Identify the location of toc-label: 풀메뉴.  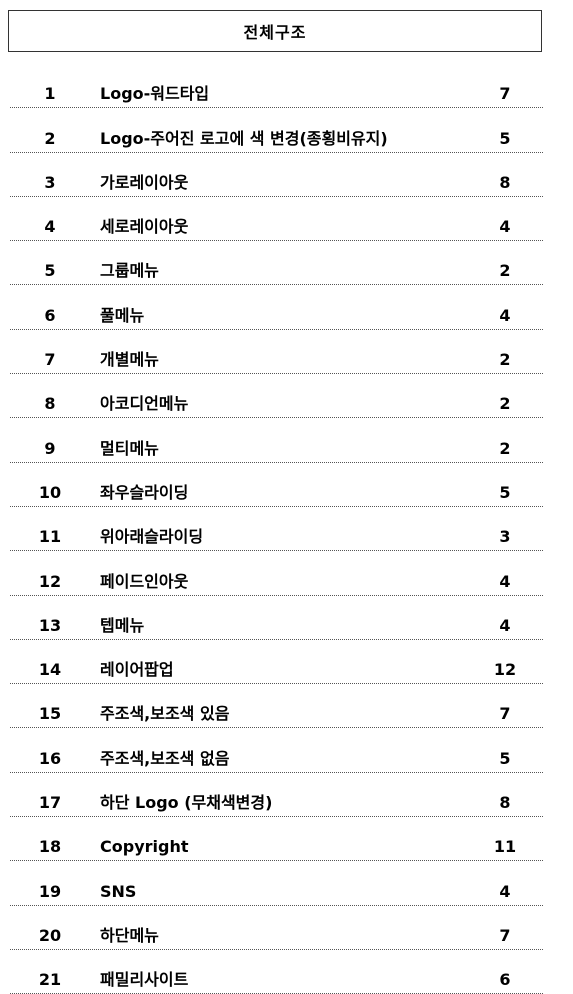
(122, 315).